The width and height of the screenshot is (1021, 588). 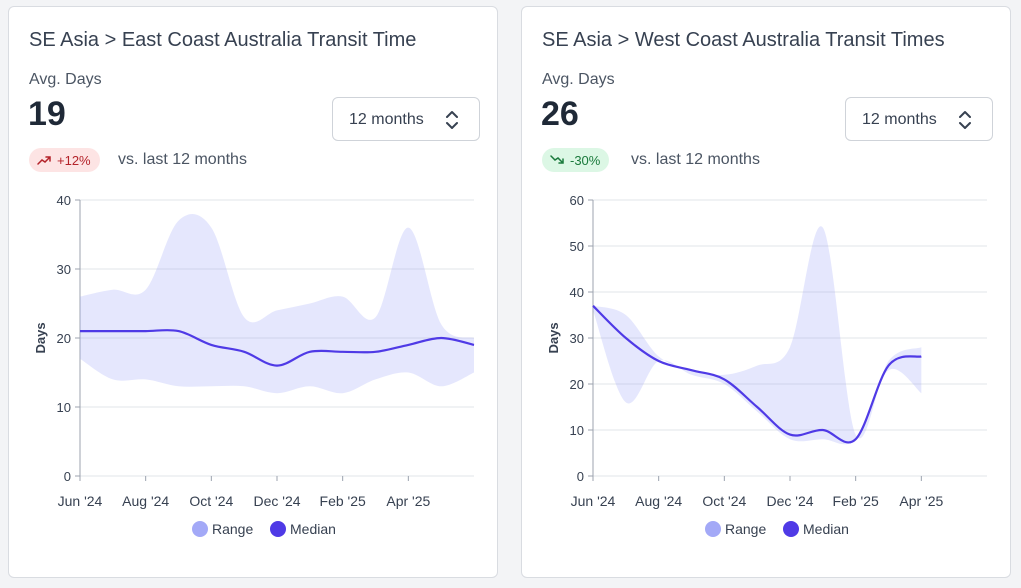 I want to click on change-text: +12%, so click(x=74, y=160).